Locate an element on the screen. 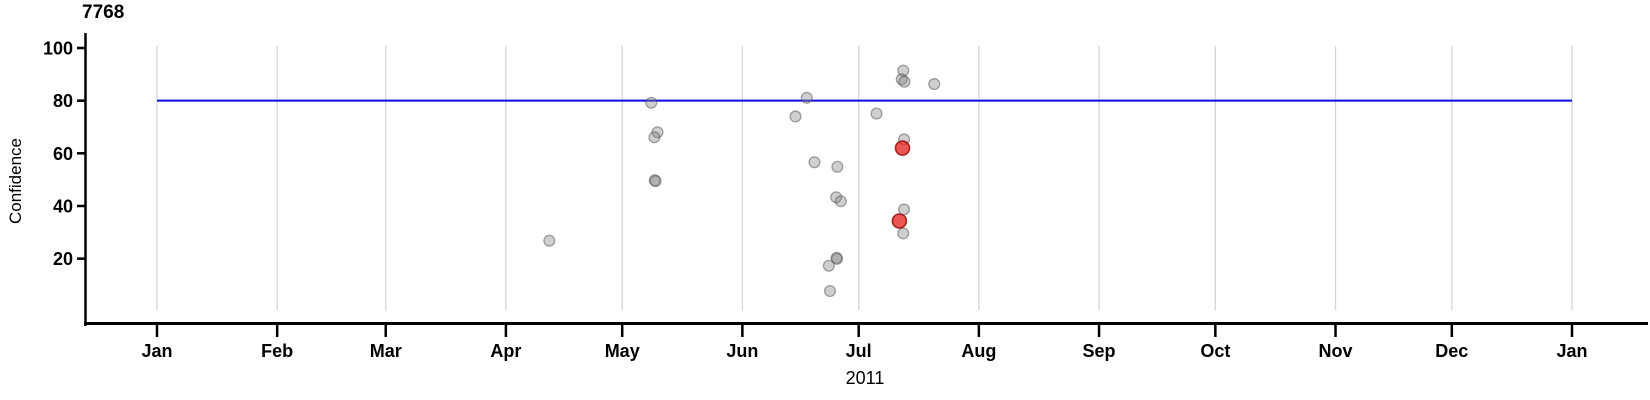 This screenshot has width=1650, height=400. x-tick-label: Jul is located at coordinates (859, 351).